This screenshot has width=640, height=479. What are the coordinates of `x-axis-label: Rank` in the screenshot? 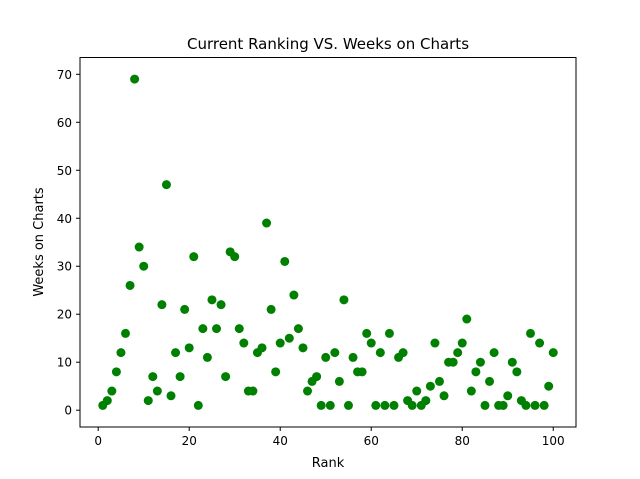 It's located at (328, 463).